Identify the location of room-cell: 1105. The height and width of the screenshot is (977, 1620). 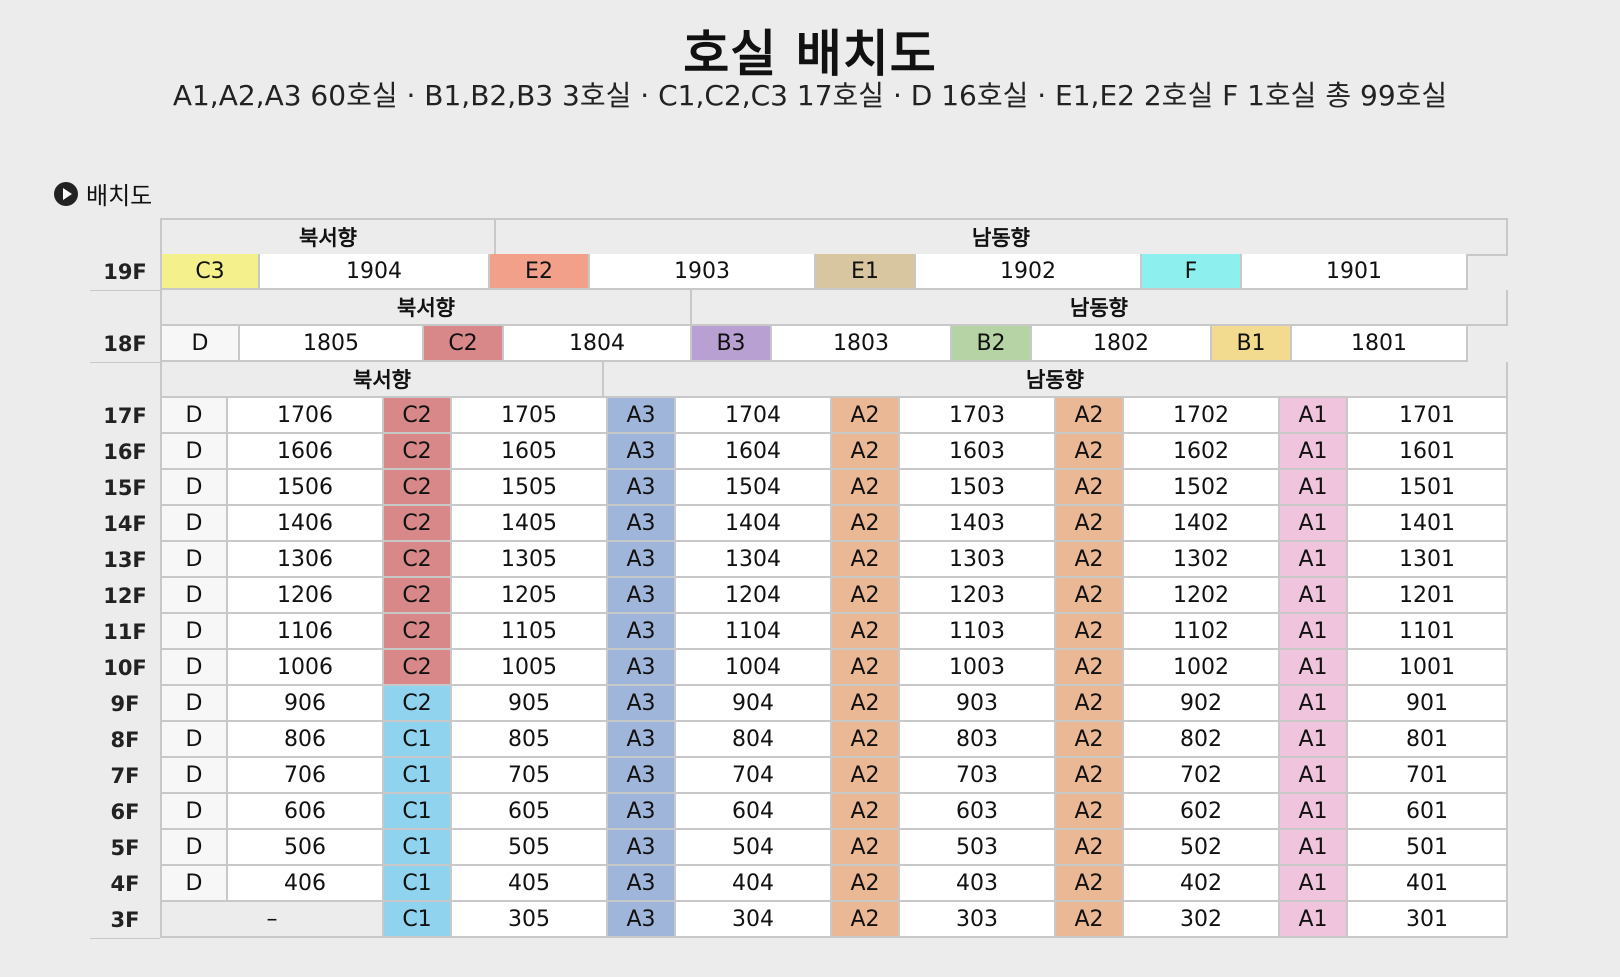
(530, 632).